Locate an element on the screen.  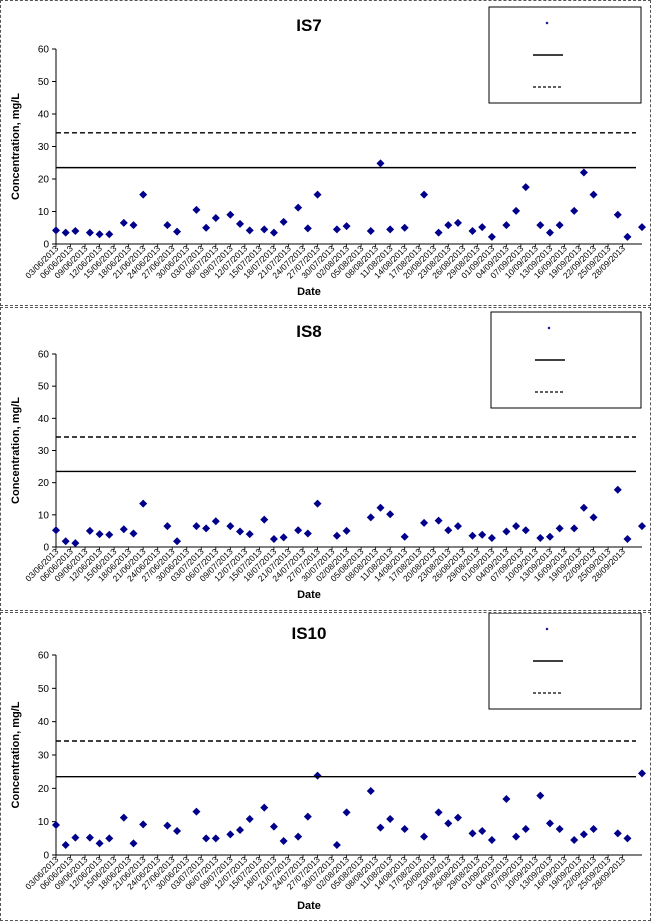
y-axis-label: Concentration, mg/L is located at coordinates (16, 754).